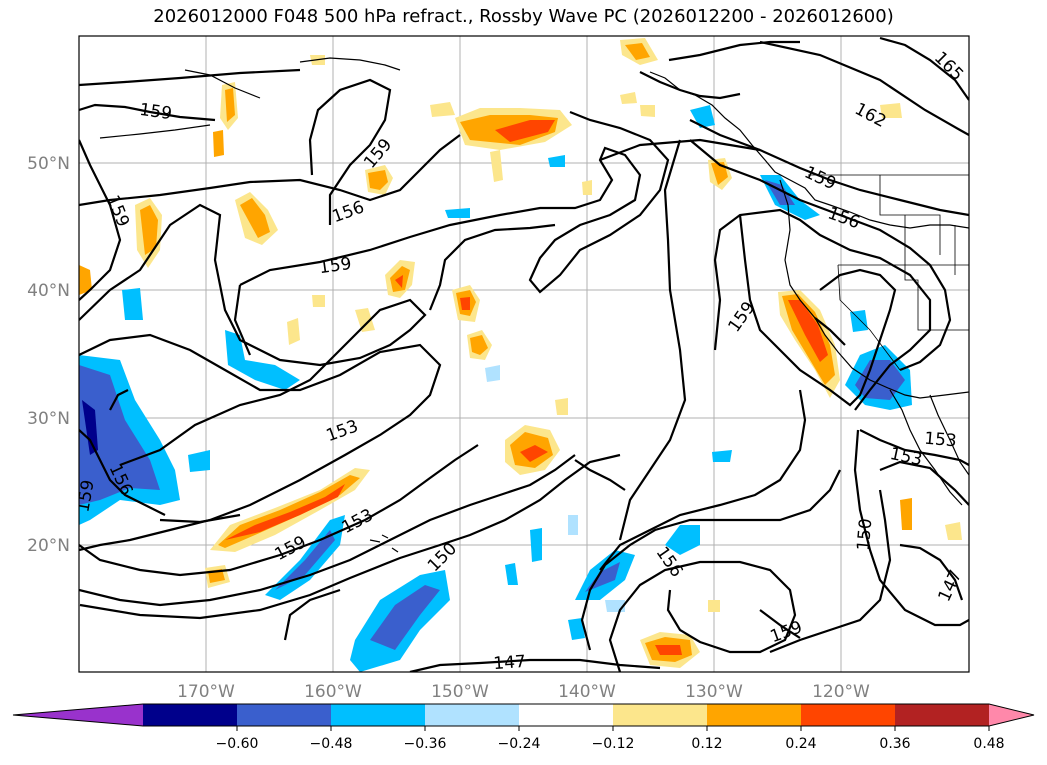  What do you see at coordinates (865, 535) in the screenshot?
I see `contour-label: 150` at bounding box center [865, 535].